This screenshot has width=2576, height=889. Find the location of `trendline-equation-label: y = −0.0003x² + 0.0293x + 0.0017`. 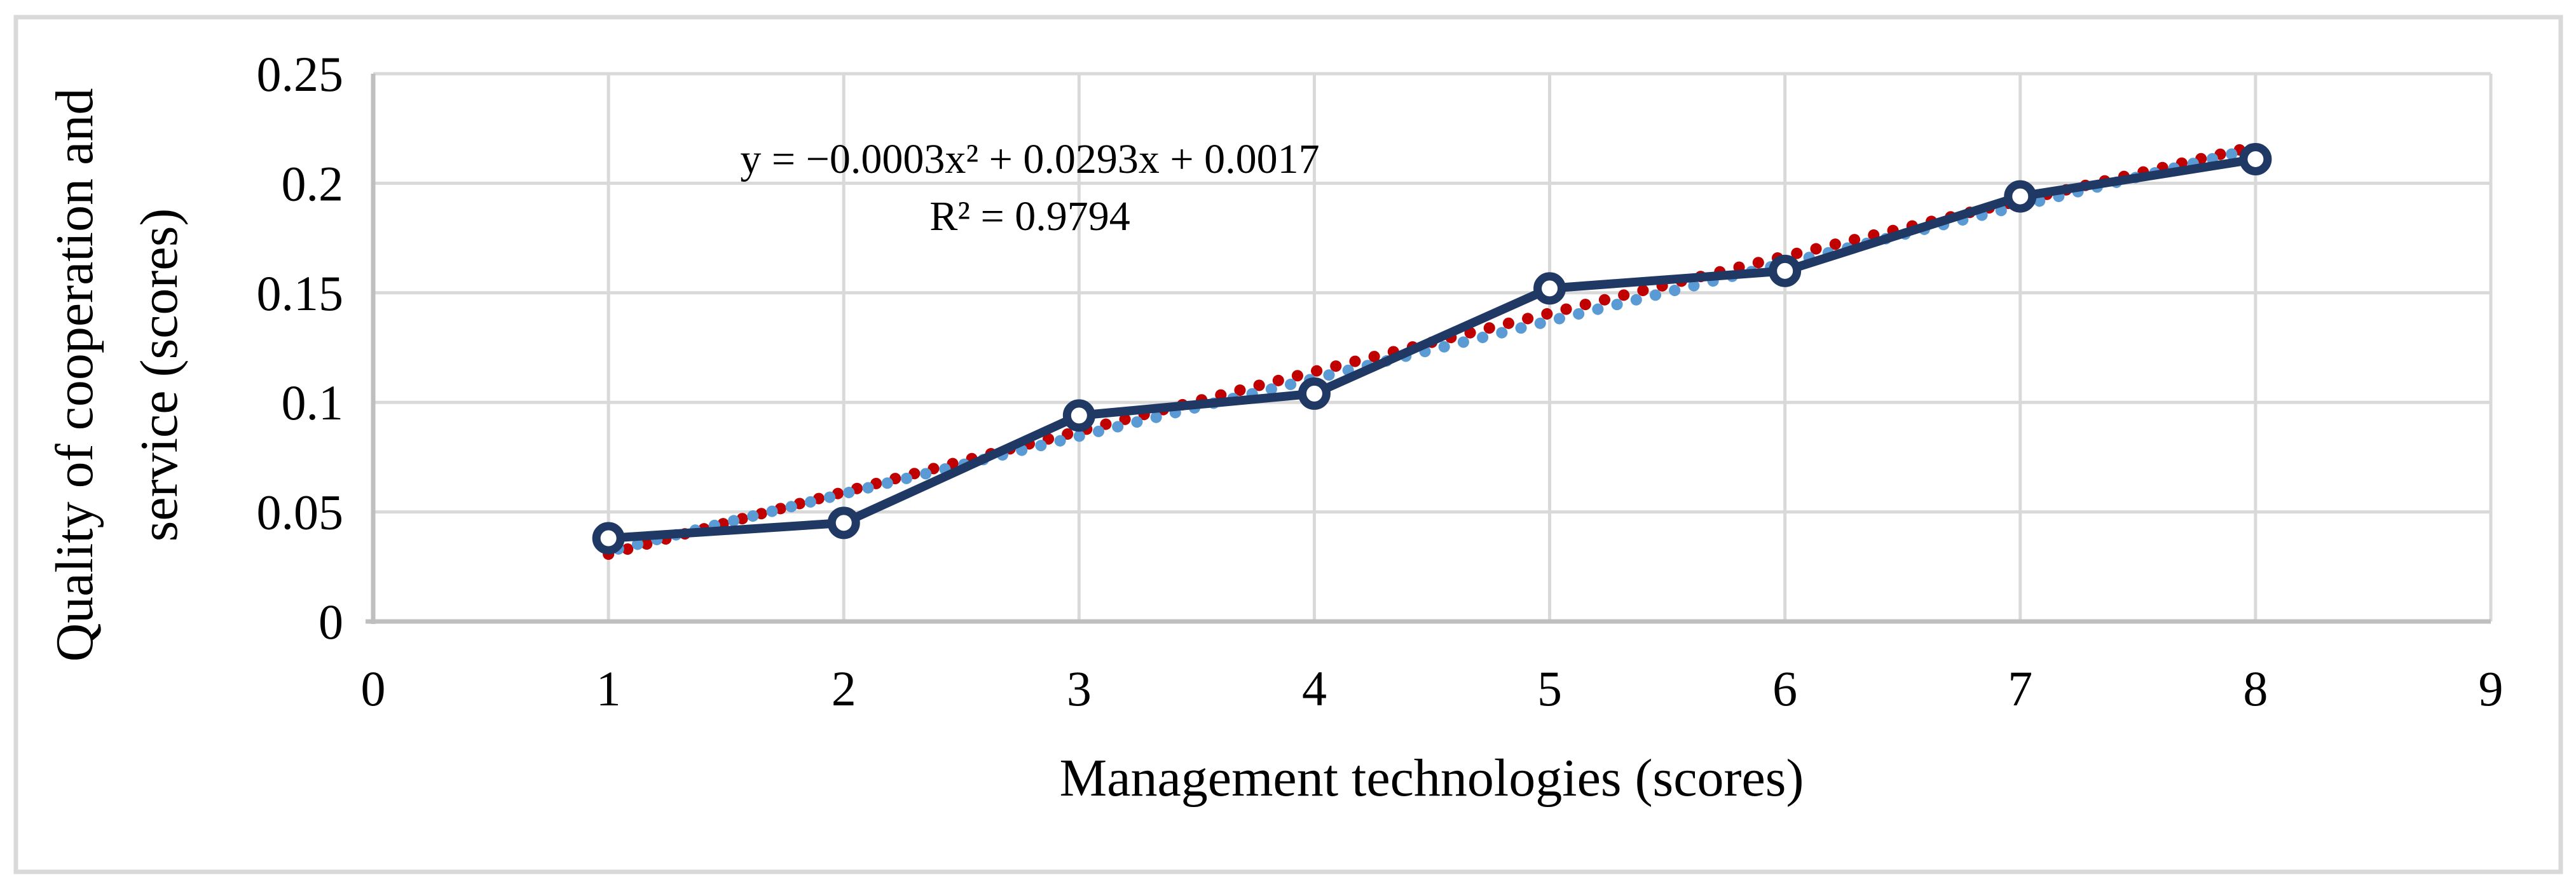

trendline-equation-label: y = −0.0003x² + 0.0293x + 0.0017 is located at coordinates (1029, 159).